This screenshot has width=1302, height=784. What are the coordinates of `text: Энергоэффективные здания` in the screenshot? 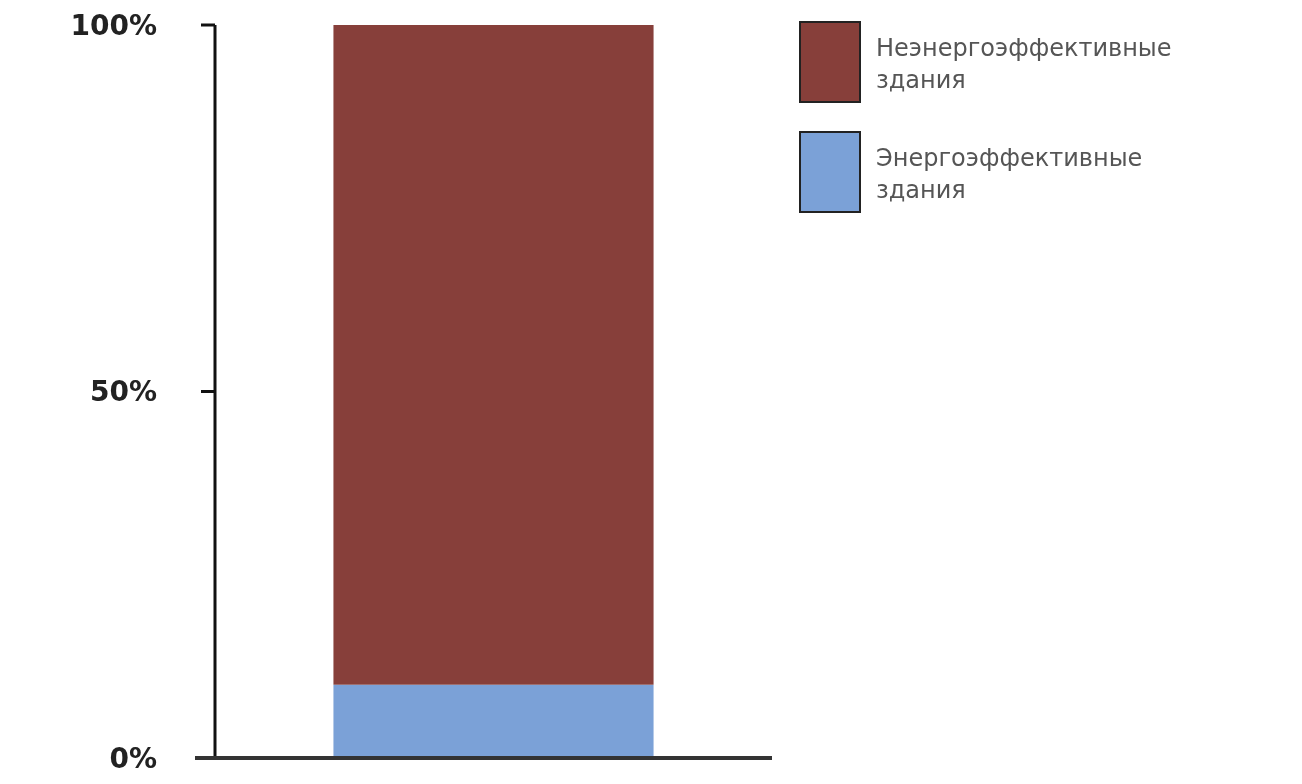 It's located at (1009, 174).